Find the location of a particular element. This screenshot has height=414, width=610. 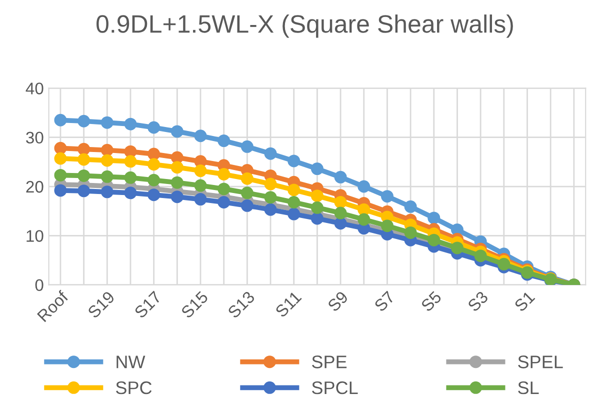

y-tick-label: 40 is located at coordinates (35, 88).